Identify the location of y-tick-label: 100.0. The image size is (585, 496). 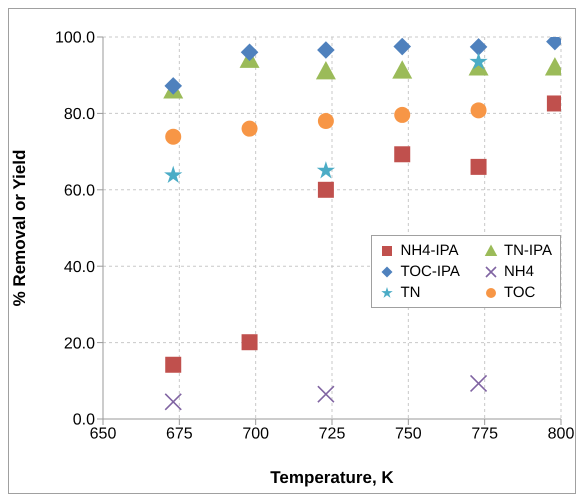
(75, 38).